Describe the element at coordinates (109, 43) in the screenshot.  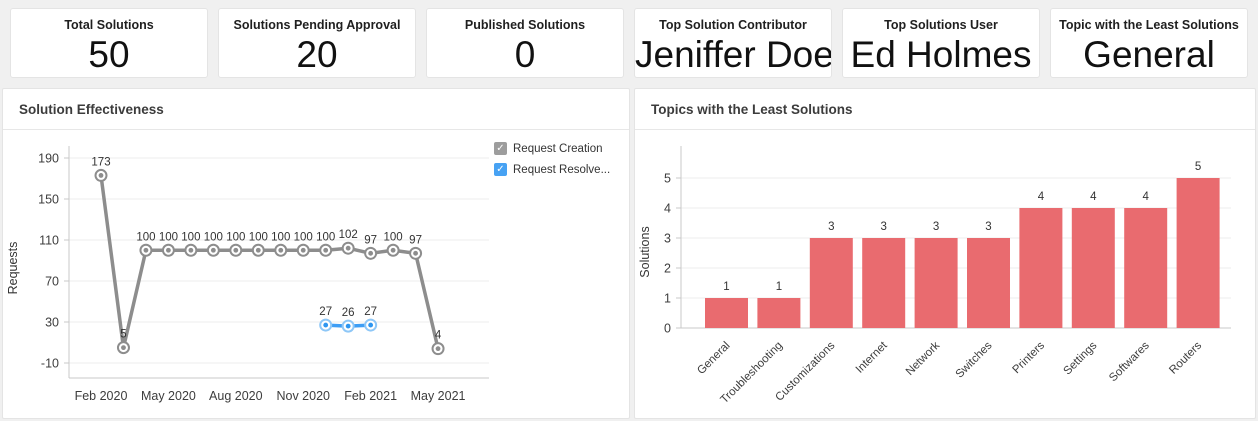
I see `stat-card-total-solutions: Total Solutions 50` at that location.